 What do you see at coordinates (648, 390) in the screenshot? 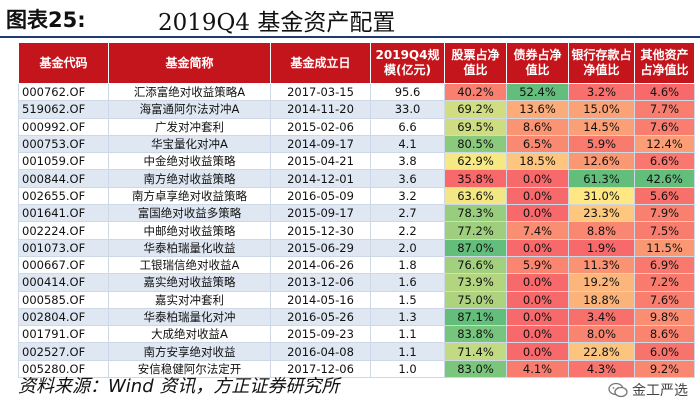
I see `watermark: 金工严选` at bounding box center [648, 390].